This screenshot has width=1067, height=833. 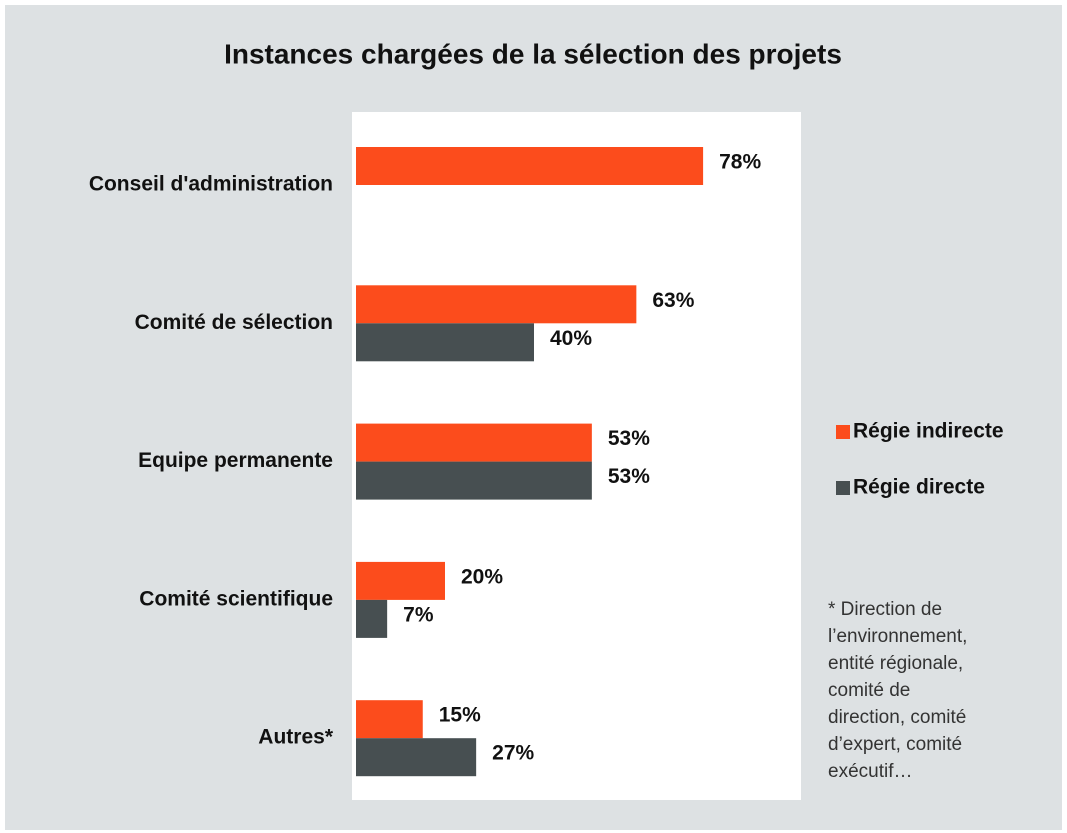 What do you see at coordinates (482, 576) in the screenshot?
I see `data-label: 20%` at bounding box center [482, 576].